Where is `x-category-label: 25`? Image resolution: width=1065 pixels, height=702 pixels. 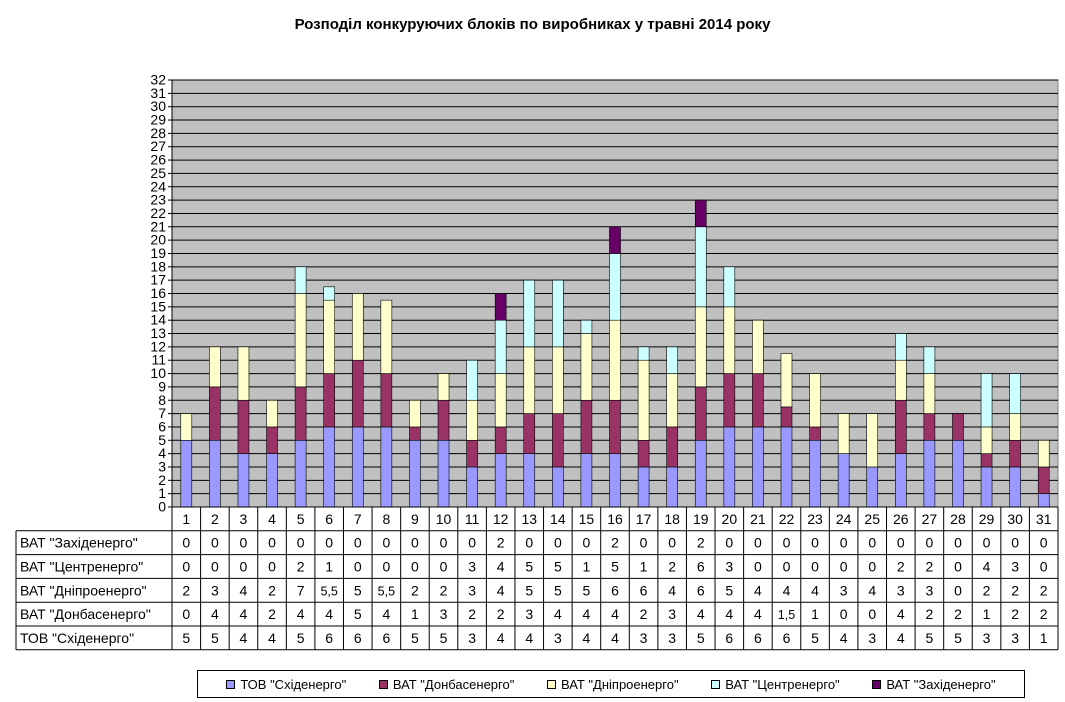 x-category-label: 25 is located at coordinates (872, 519).